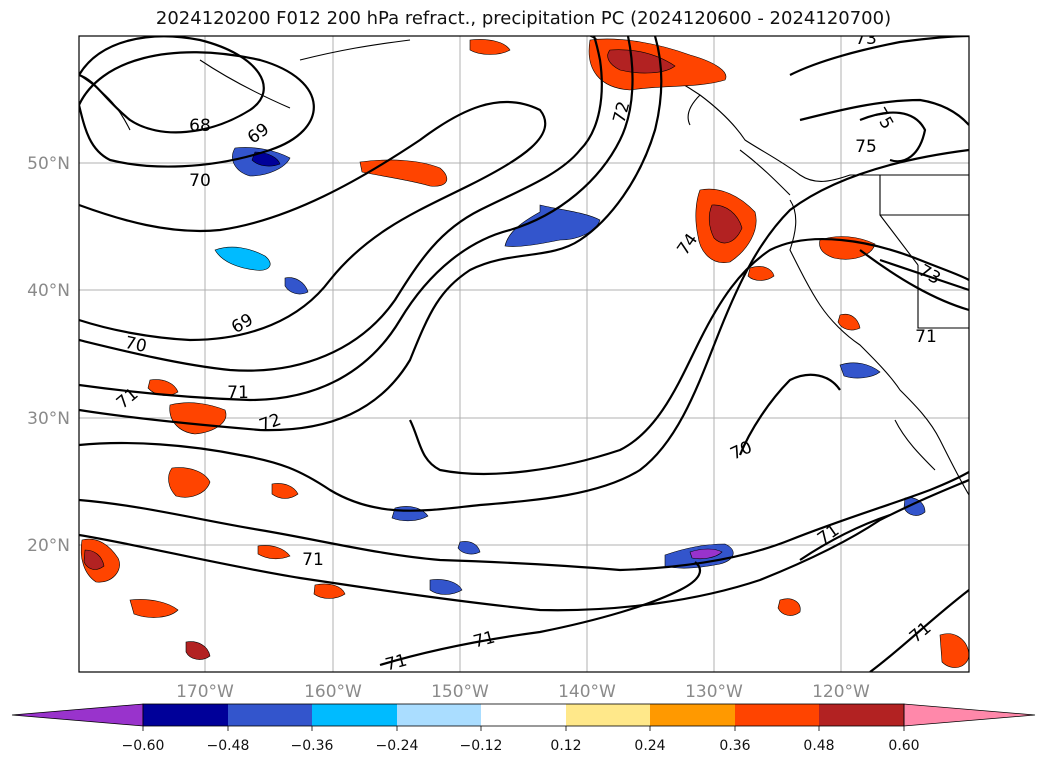 This screenshot has width=1047, height=765. I want to click on colorbar-tick-label: 0.36, so click(734, 746).